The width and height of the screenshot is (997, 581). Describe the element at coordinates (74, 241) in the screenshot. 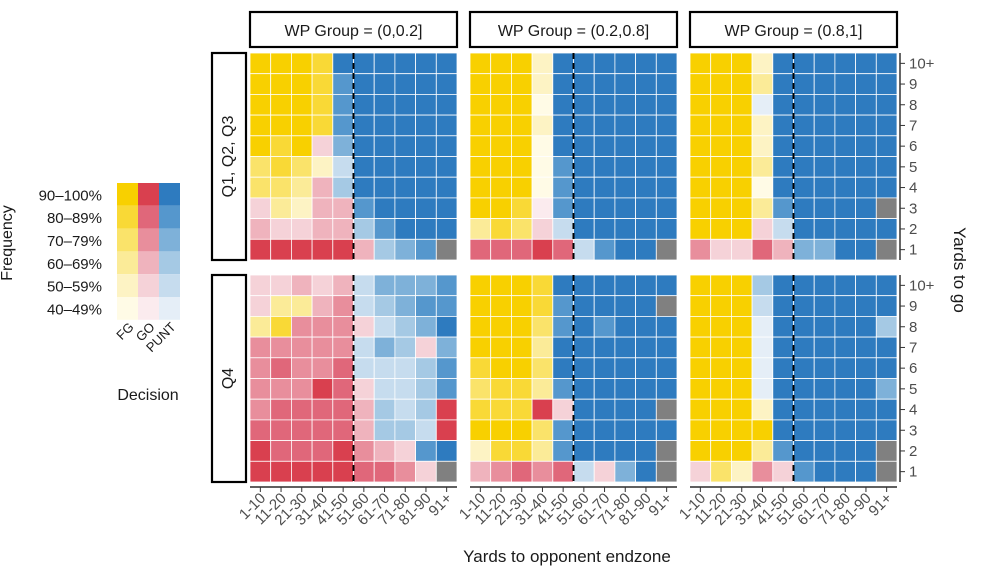

I see `legend-bin-label: 70–79%` at that location.